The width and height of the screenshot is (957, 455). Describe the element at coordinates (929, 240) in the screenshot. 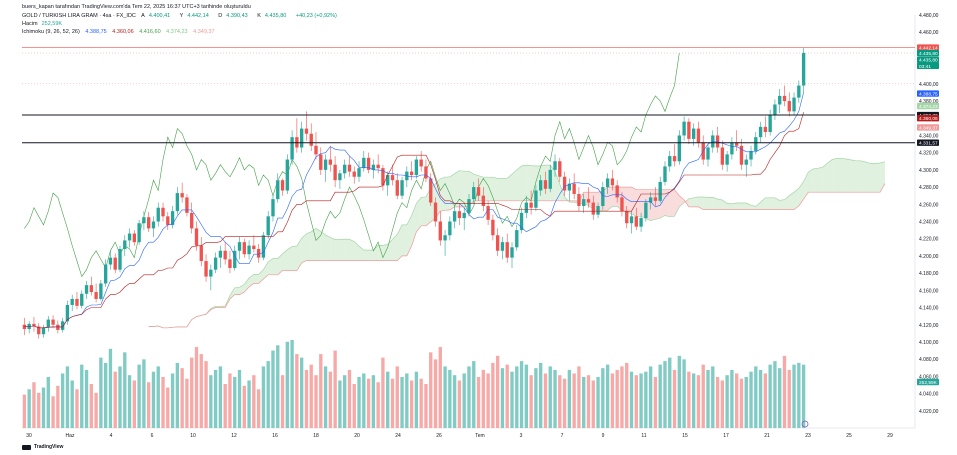

I see `y-tick-label: 4.220,00` at that location.